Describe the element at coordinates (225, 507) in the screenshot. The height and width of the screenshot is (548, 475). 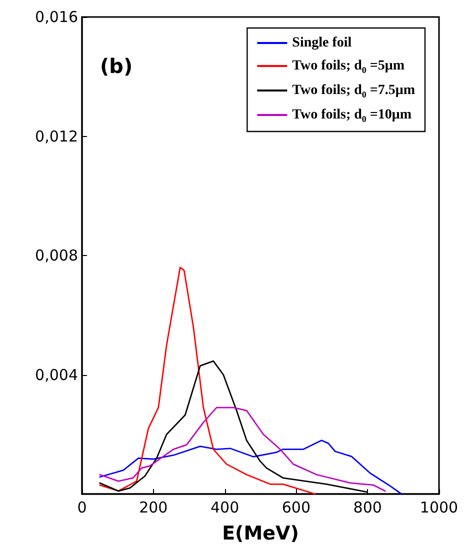
I see `x-tick-label: 400` at that location.